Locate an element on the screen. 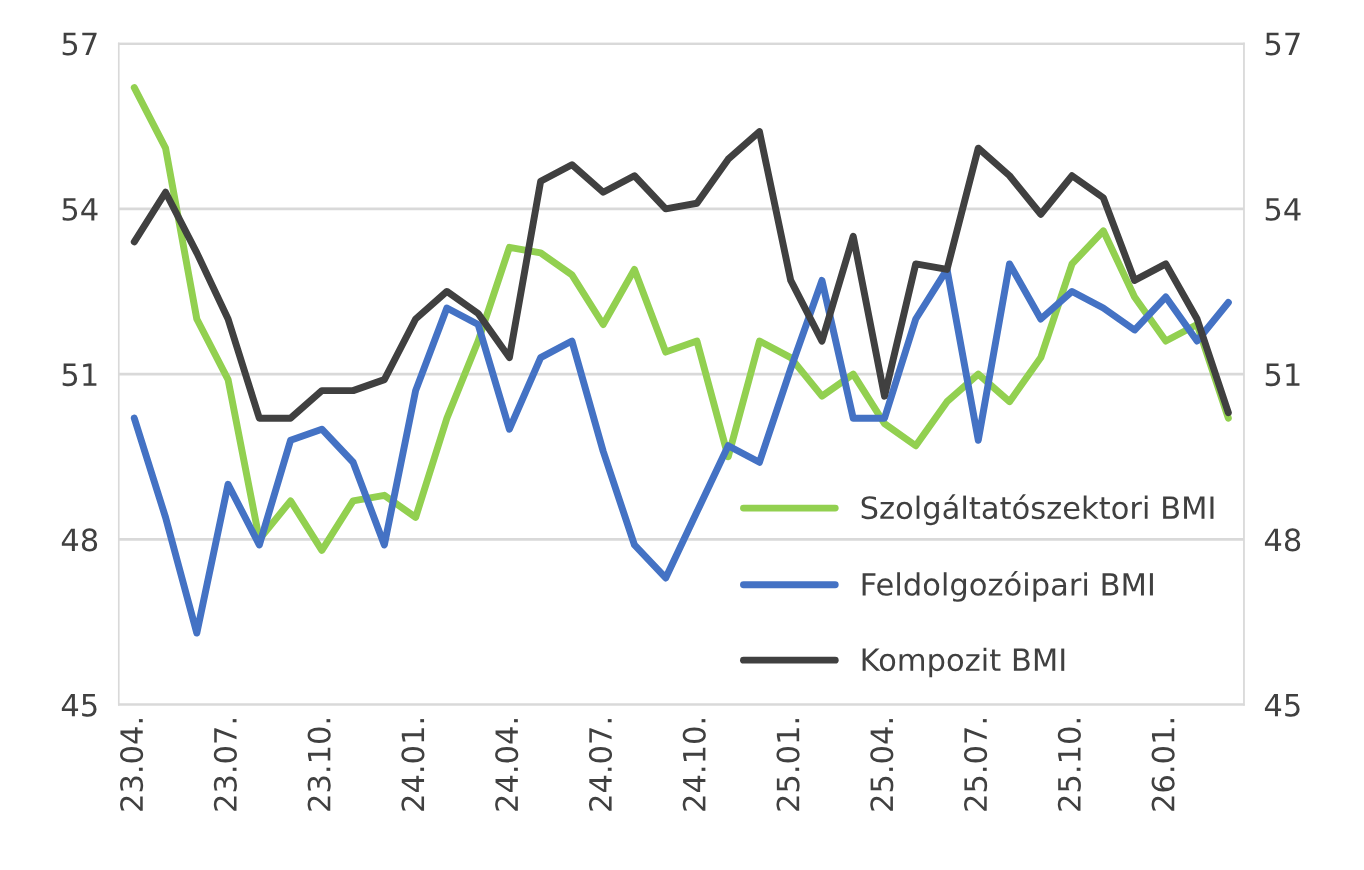 This screenshot has width=1364, height=870. x-tick-label: 24.01. is located at coordinates (413, 765).